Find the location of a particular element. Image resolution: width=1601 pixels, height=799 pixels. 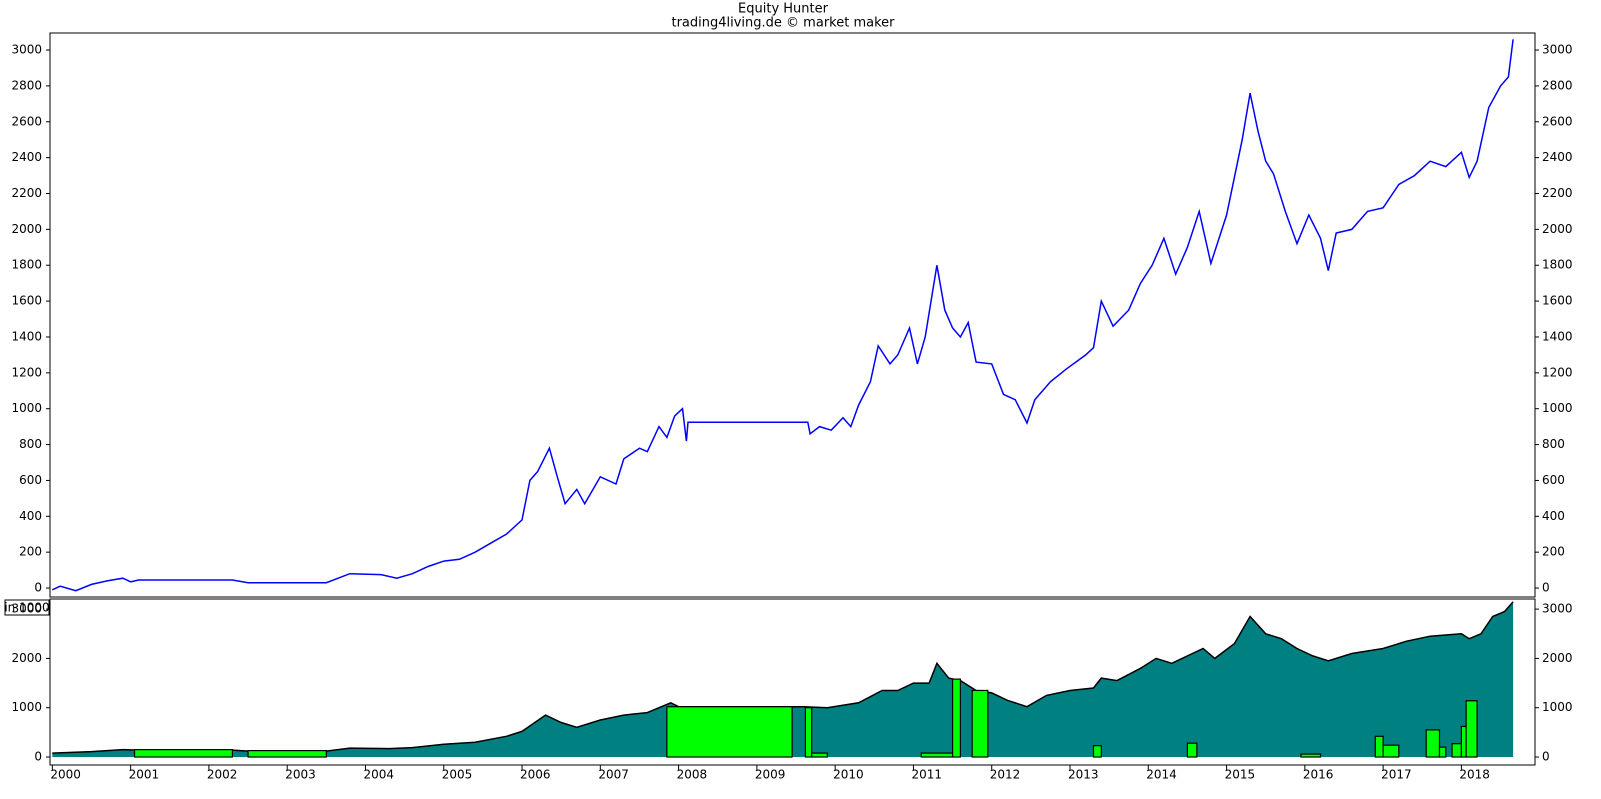

y-axis-label: in 1000 is located at coordinates (26, 608).